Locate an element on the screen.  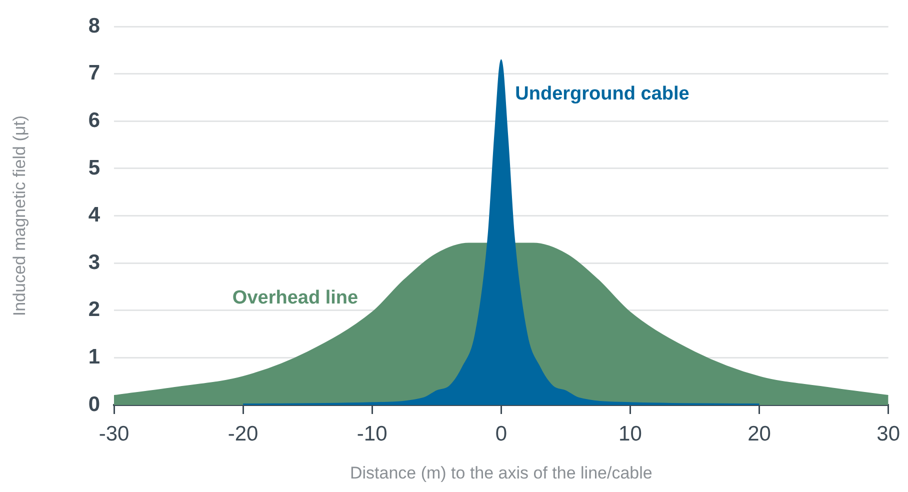
series-label: Overhead line is located at coordinates (295, 297).